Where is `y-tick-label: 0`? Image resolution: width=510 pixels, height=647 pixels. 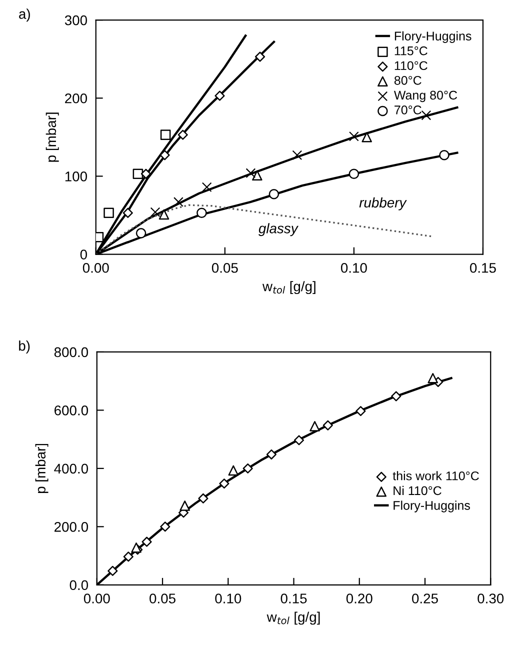 y-tick-label: 0 is located at coordinates (84, 255).